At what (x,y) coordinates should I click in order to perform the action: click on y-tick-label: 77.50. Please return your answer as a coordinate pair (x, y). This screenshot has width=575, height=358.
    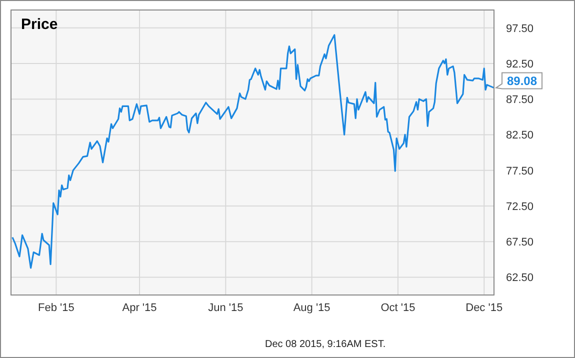
    Looking at the image, I should click on (520, 171).